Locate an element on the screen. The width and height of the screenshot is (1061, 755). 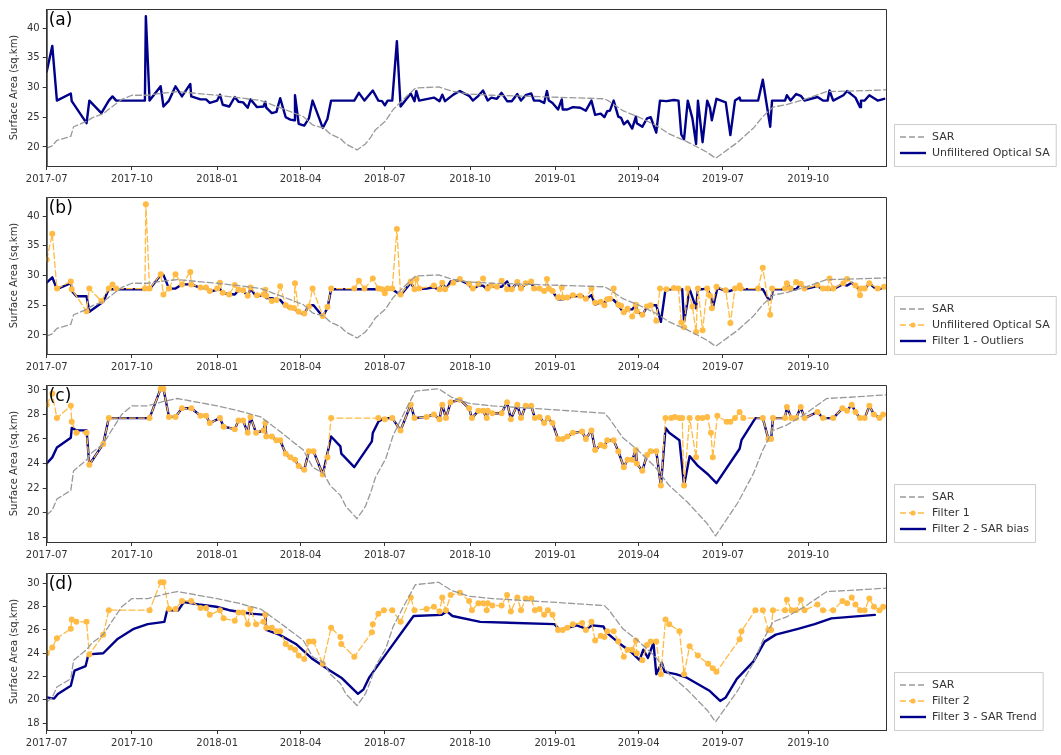
annotation: (d) is located at coordinates (60, 582).